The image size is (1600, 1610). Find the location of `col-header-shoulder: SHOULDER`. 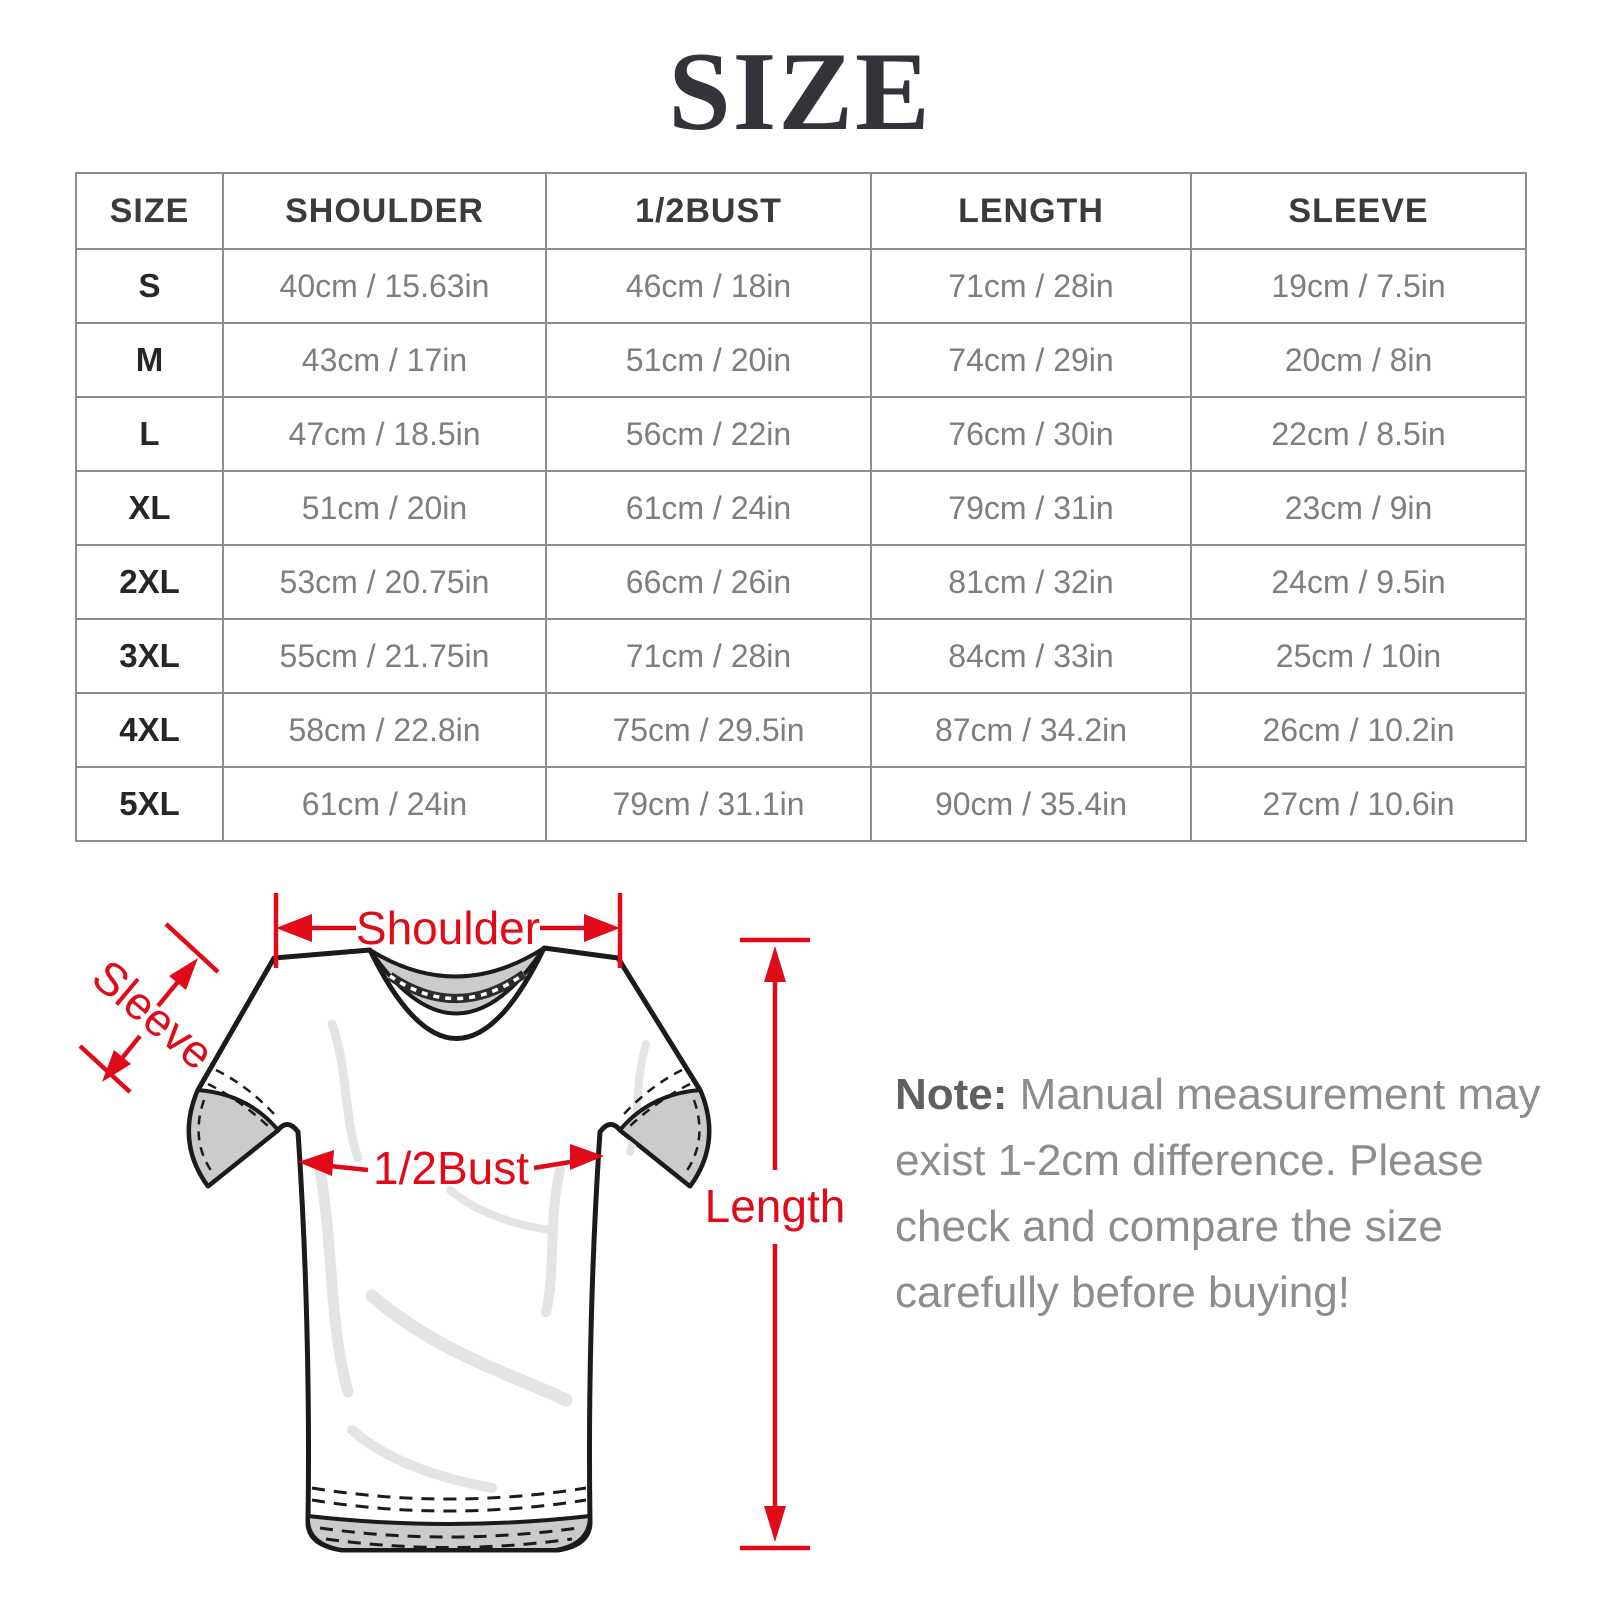

col-header-shoulder: SHOULDER is located at coordinates (384, 211).